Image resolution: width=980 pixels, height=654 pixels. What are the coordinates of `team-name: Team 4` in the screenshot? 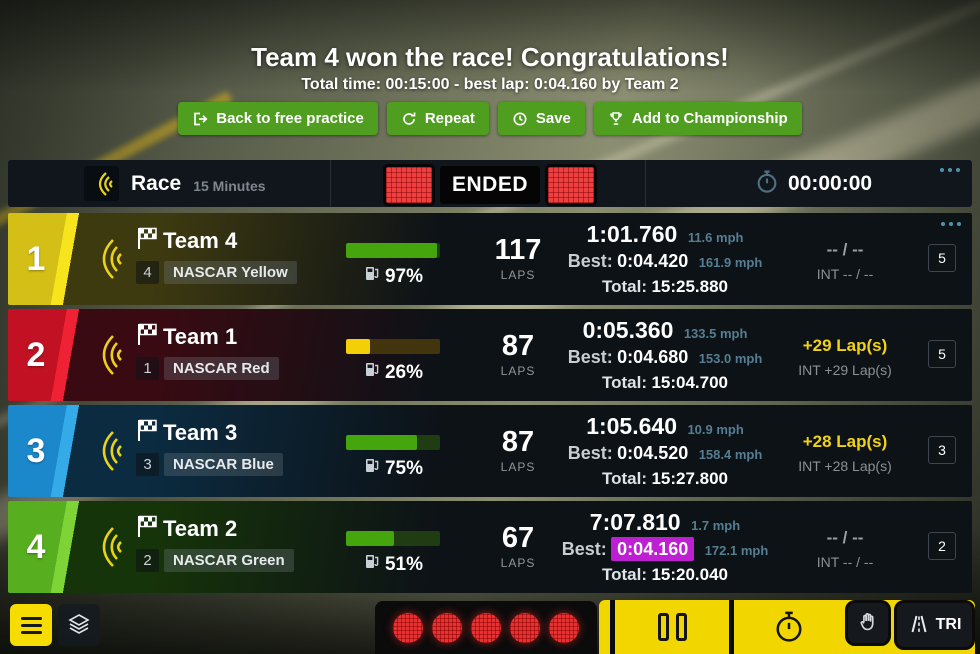 It's located at (200, 240).